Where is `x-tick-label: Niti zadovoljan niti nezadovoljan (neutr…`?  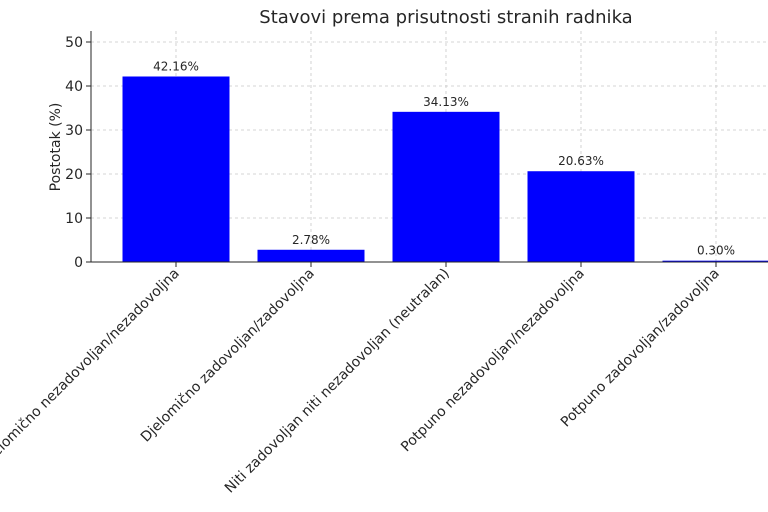 x-tick-label: Niti zadovoljan niti nezadovoljan (neutr… is located at coordinates (337, 381).